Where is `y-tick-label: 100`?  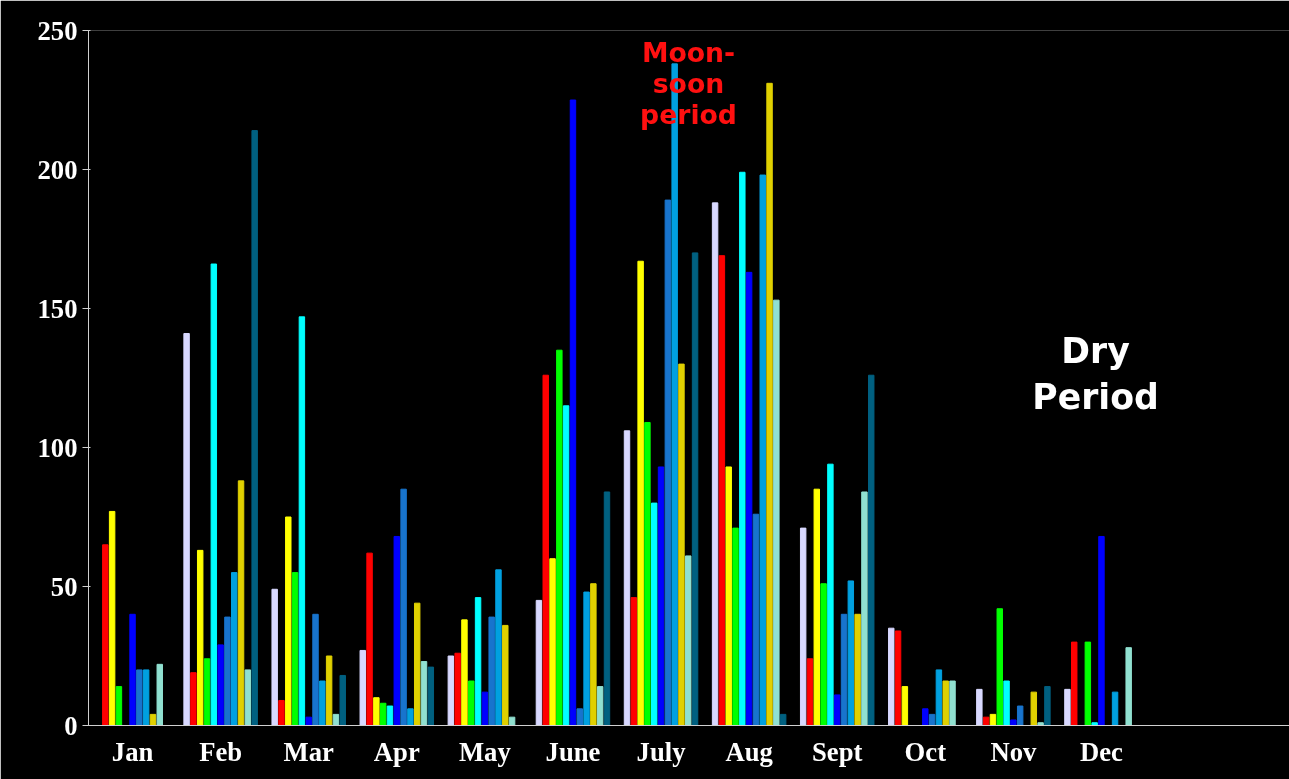 y-tick-label: 100 is located at coordinates (57, 447).